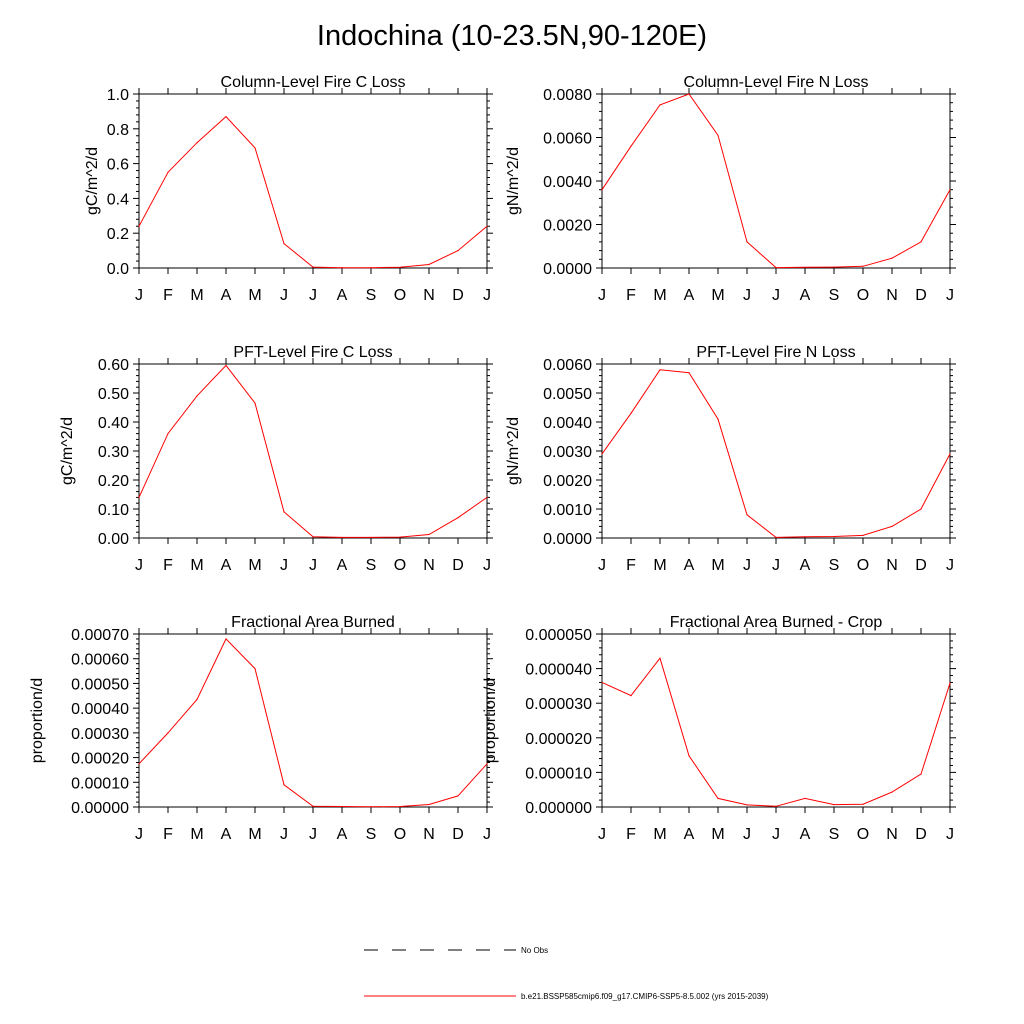  What do you see at coordinates (892, 295) in the screenshot?
I see `x-tick-label: N` at bounding box center [892, 295].